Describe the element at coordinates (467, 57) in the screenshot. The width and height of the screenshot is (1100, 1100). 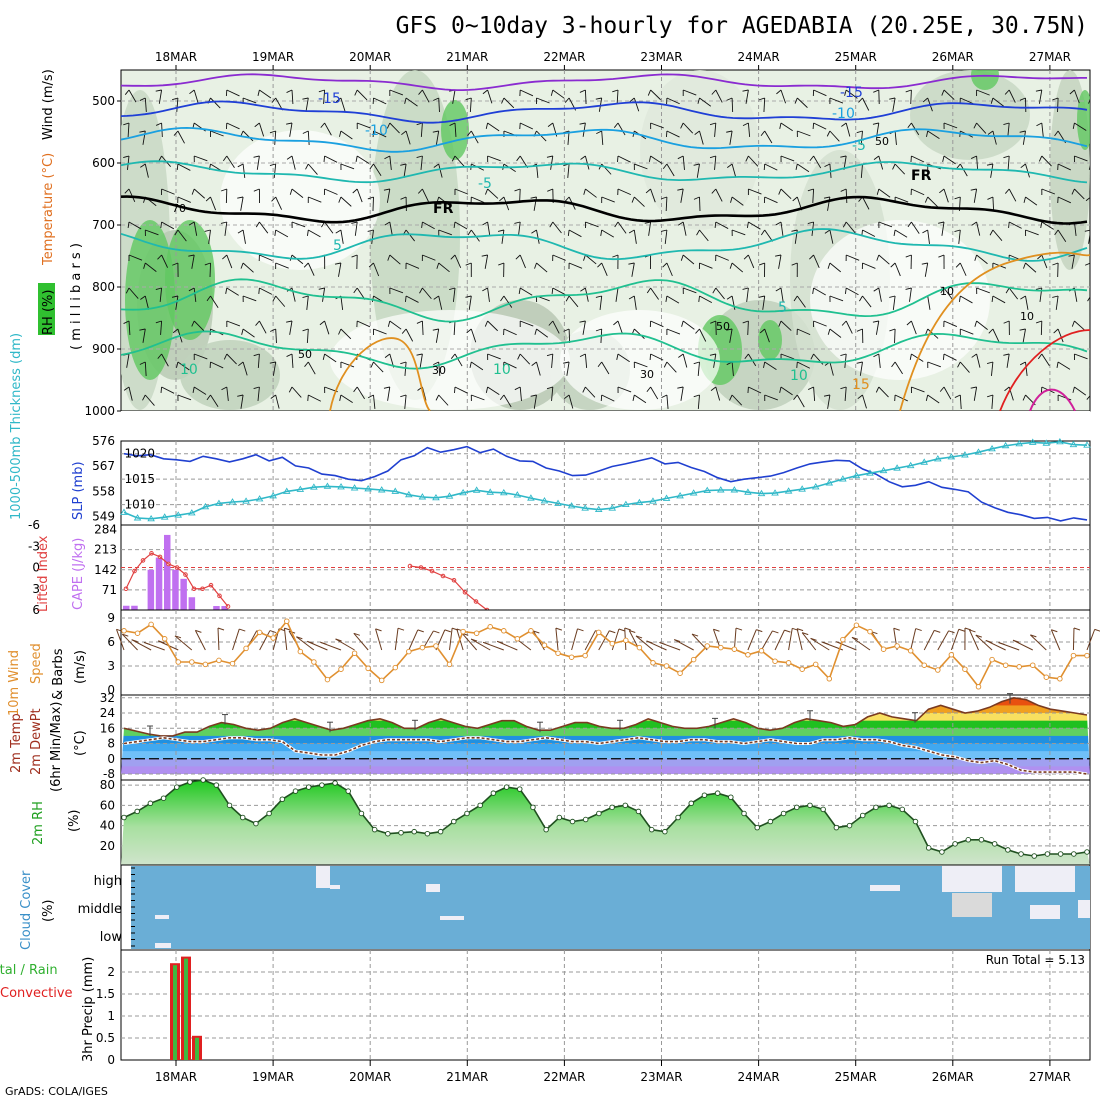
I see `x-label-top: 21MAR` at that location.